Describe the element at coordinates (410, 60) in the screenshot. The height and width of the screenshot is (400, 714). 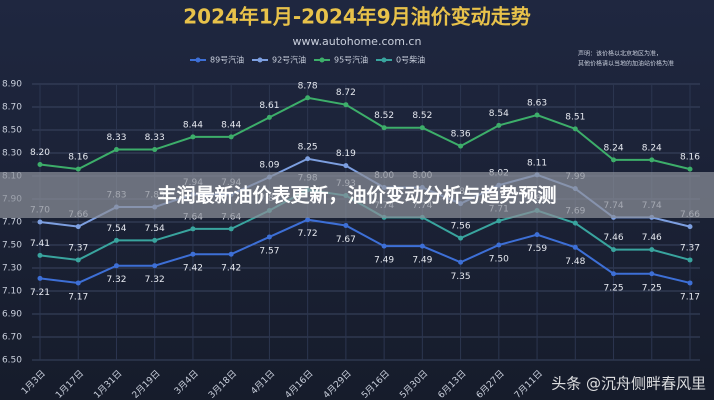
I see `legend-label: 0号柴油` at that location.